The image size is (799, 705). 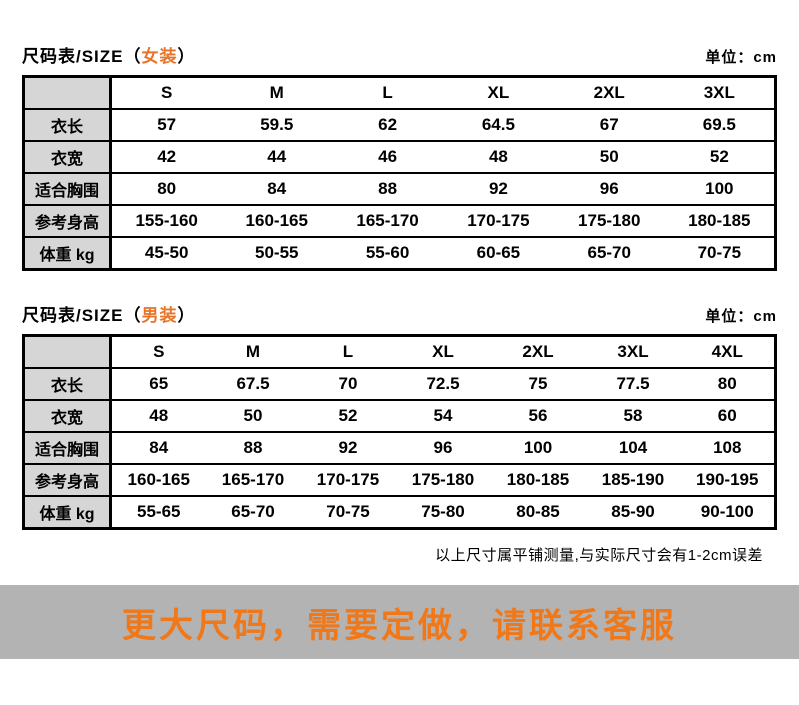 I want to click on size-cell: 75-80, so click(x=443, y=511).